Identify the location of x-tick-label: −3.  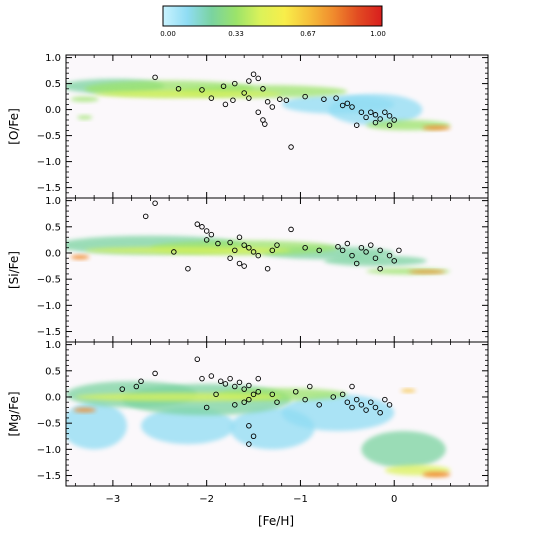
(113, 499).